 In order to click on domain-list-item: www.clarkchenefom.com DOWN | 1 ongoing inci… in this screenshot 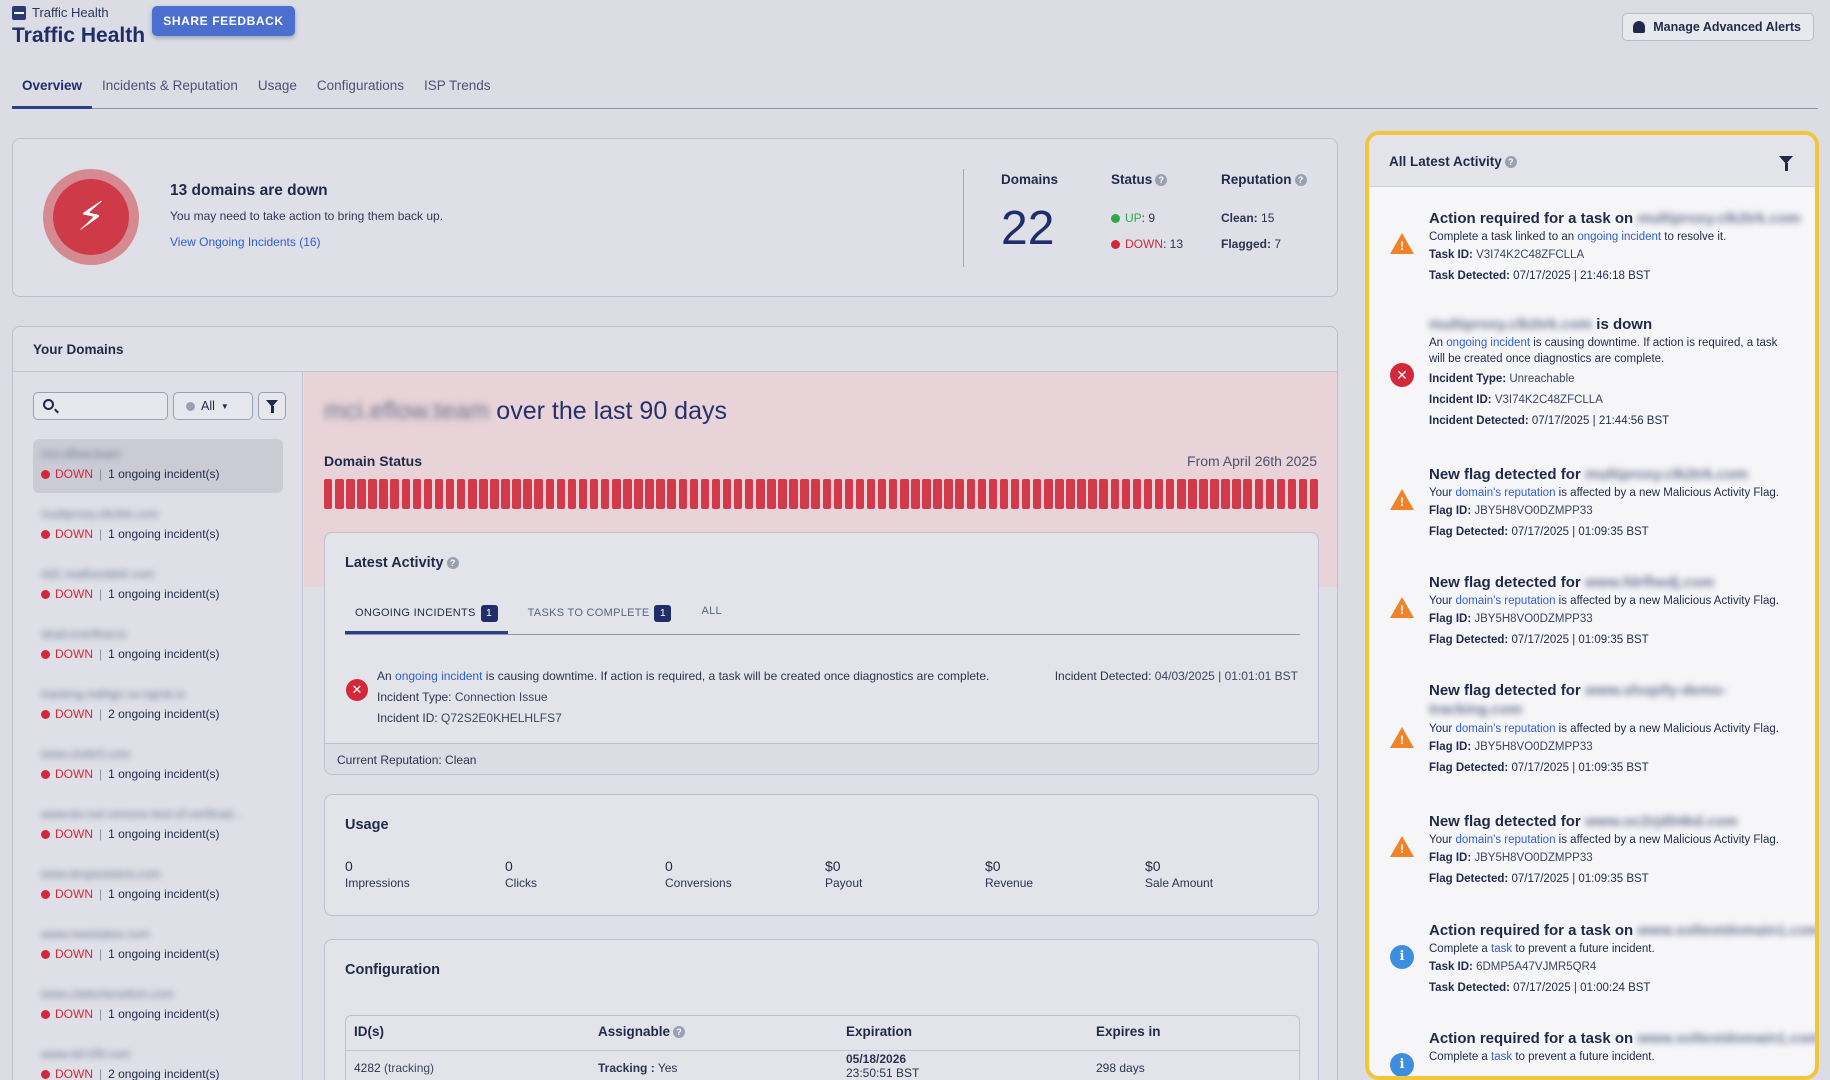, I will do `click(158, 1006)`.